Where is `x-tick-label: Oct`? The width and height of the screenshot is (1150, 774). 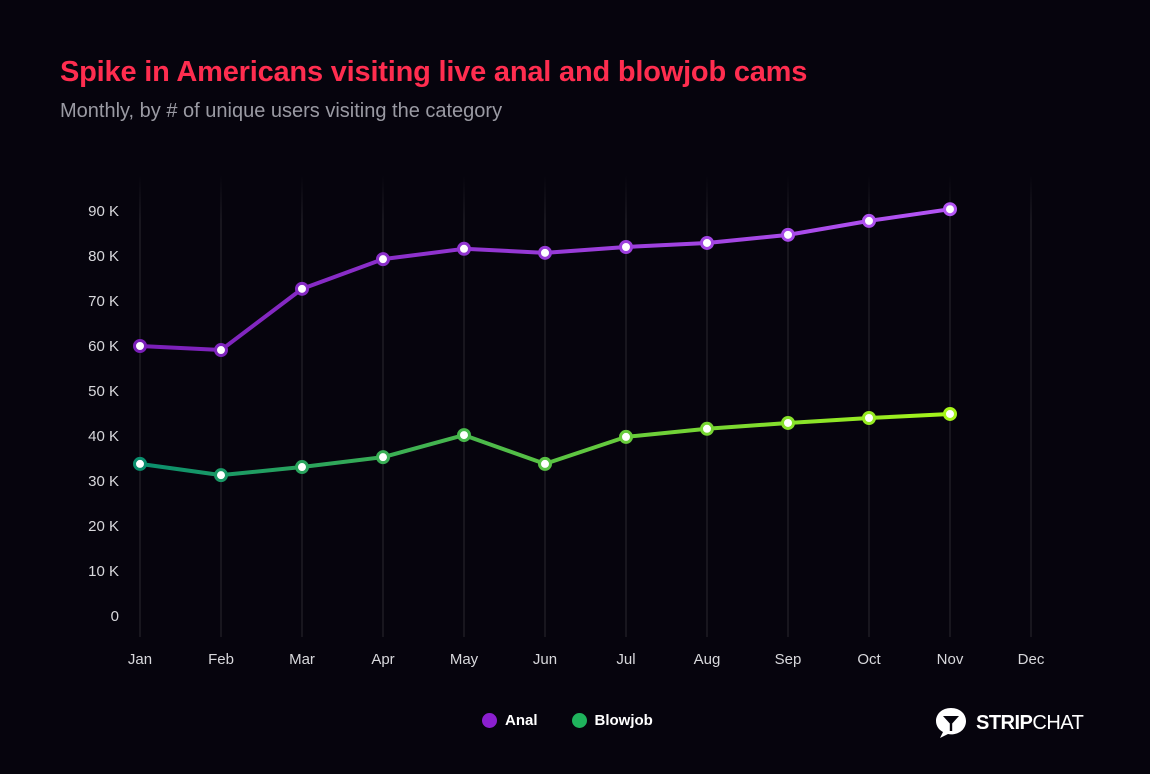 x-tick-label: Oct is located at coordinates (869, 659).